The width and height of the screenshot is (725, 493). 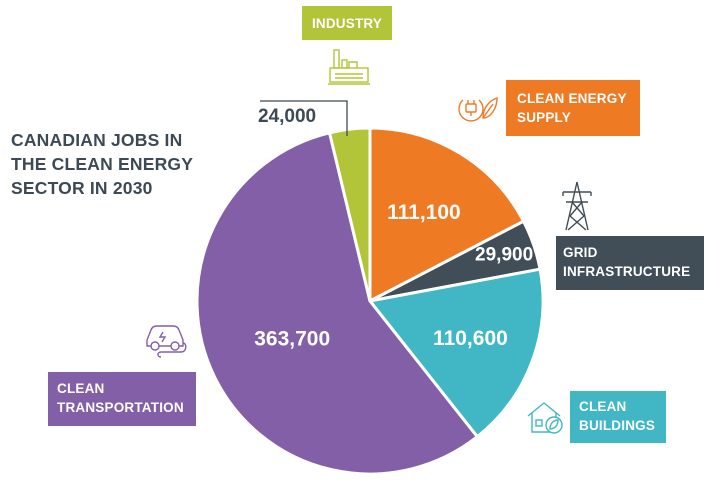 What do you see at coordinates (573, 108) in the screenshot?
I see `legend-tag-clean-energy-supply: CLEAN ENERGY SUPPLY` at bounding box center [573, 108].